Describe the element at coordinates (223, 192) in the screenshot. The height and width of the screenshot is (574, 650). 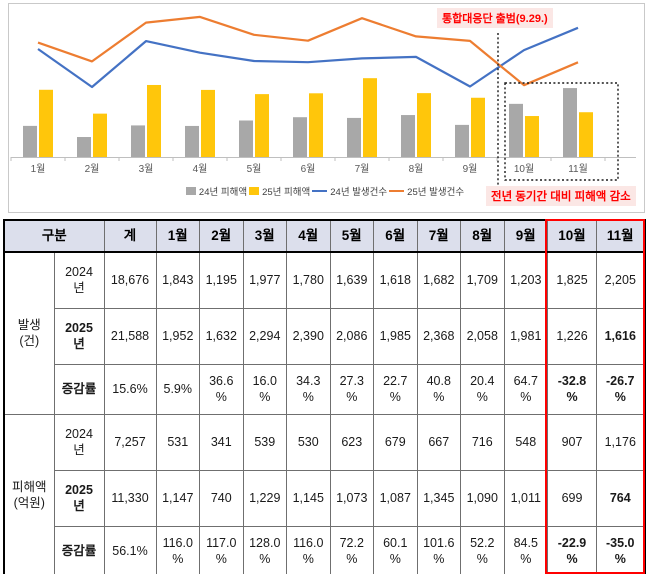
I see `legend-label: 24년 피해액` at that location.